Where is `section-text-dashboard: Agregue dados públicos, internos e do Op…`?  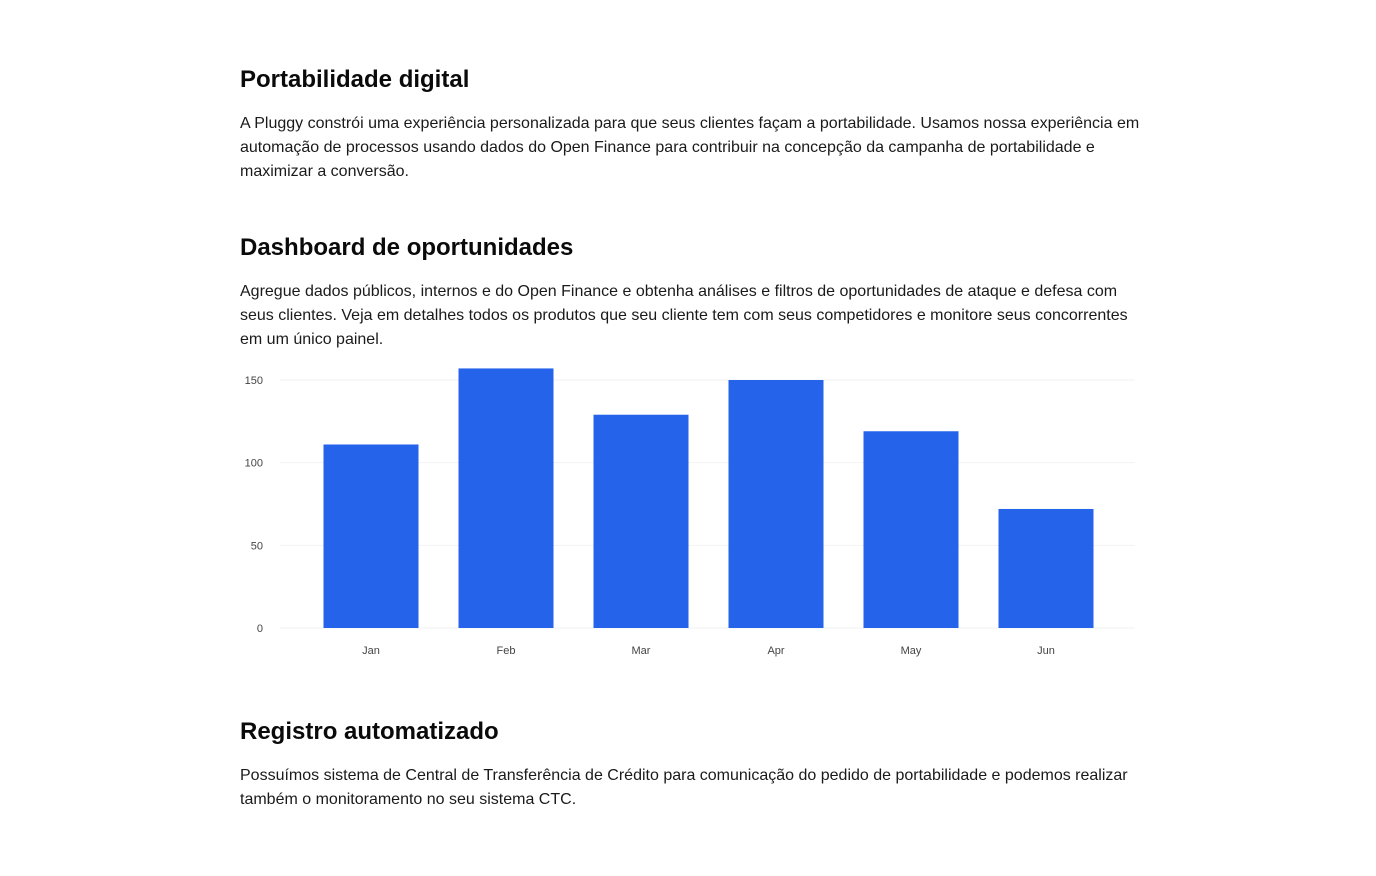 section-text-dashboard: Agregue dados públicos, internos e do Op… is located at coordinates (684, 315).